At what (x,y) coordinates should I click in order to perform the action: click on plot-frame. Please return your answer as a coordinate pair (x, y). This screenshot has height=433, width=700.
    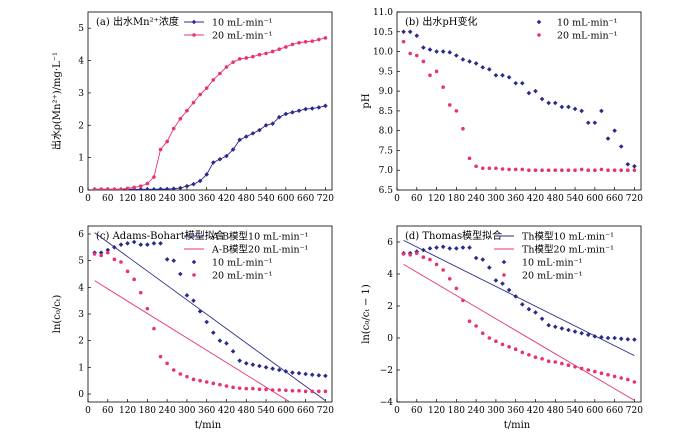
    Looking at the image, I should click on (519, 101).